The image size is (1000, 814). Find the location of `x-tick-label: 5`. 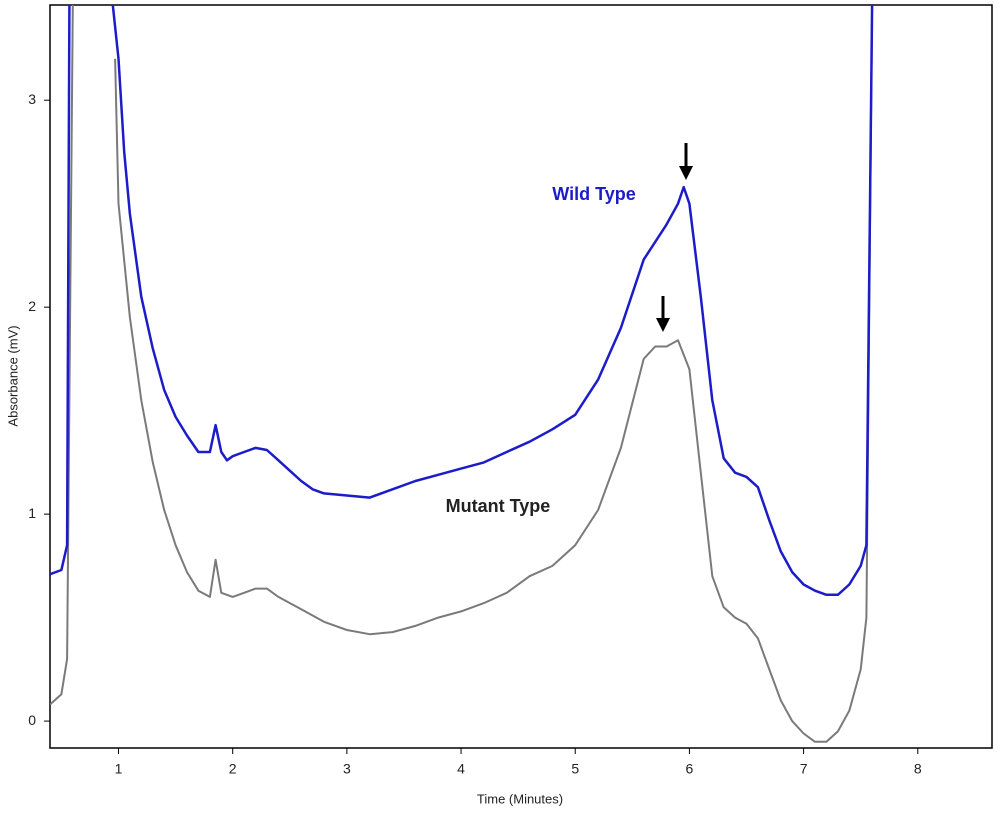

x-tick-label: 5 is located at coordinates (575, 769).